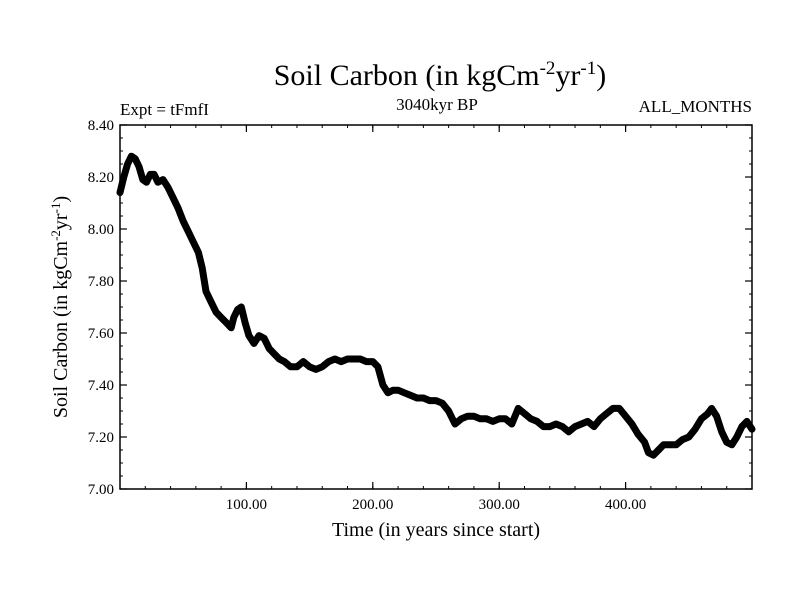 This screenshot has height=600, width=800. I want to click on chart-title: Soil Carbon (in kgCm-2yr-1), so click(440, 75).